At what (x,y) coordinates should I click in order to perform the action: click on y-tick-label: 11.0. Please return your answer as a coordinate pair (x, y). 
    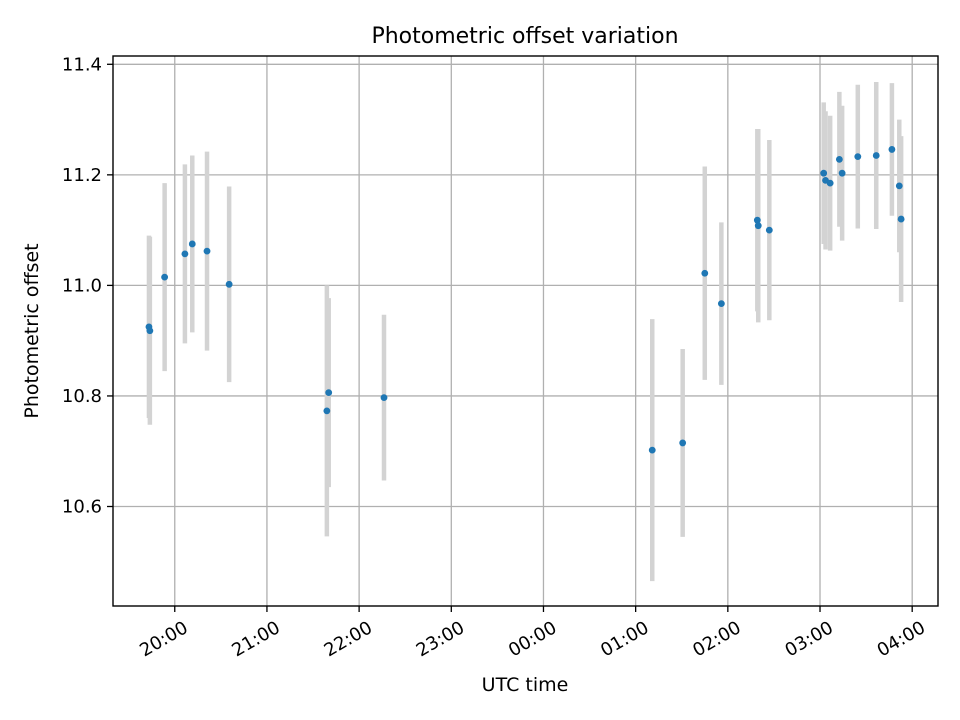
    Looking at the image, I should click on (82, 285).